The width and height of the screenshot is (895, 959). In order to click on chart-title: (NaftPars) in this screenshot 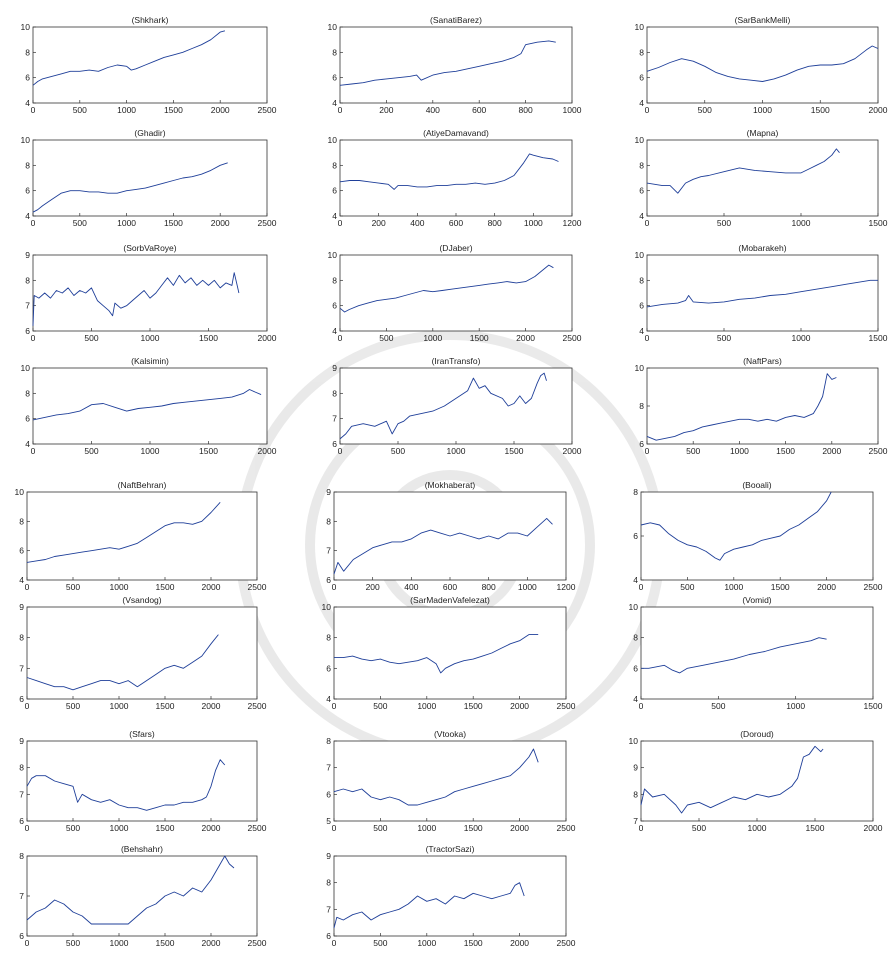, I will do `click(762, 361)`.